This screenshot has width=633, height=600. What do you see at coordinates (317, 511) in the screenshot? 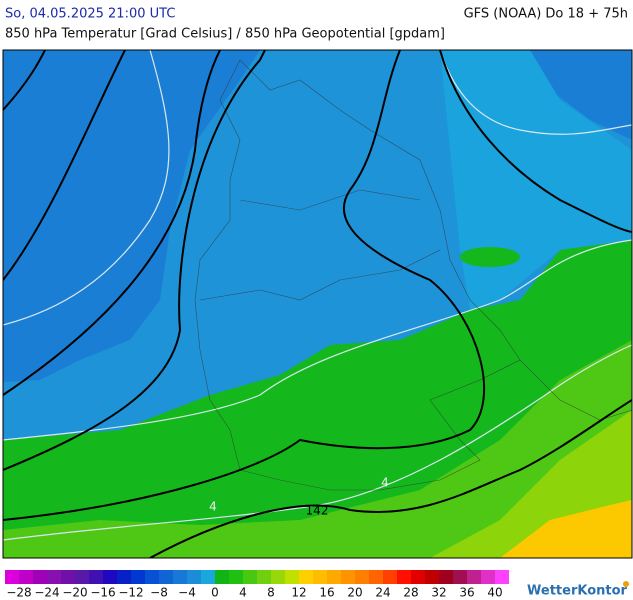
I see `contour-label: 142` at bounding box center [317, 511].